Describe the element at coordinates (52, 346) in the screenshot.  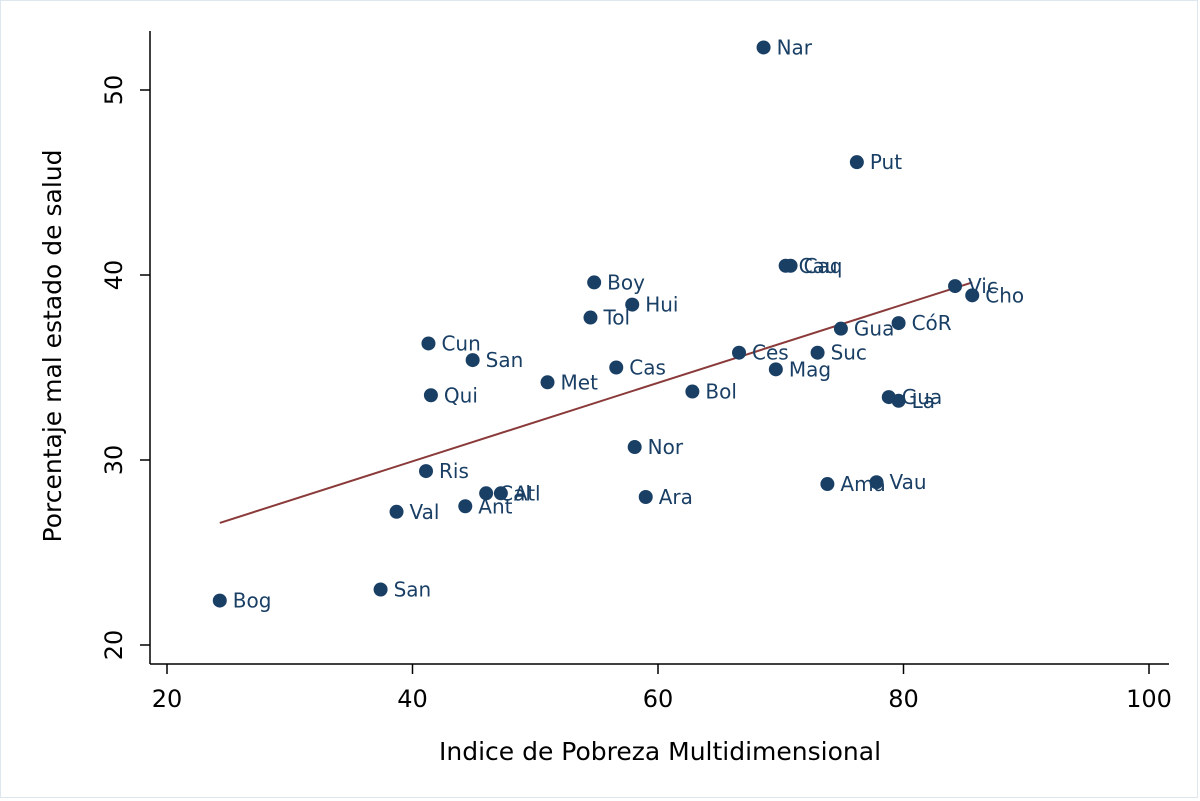
I see `y-axis-title: Porcentaje mal estado de salud` at that location.